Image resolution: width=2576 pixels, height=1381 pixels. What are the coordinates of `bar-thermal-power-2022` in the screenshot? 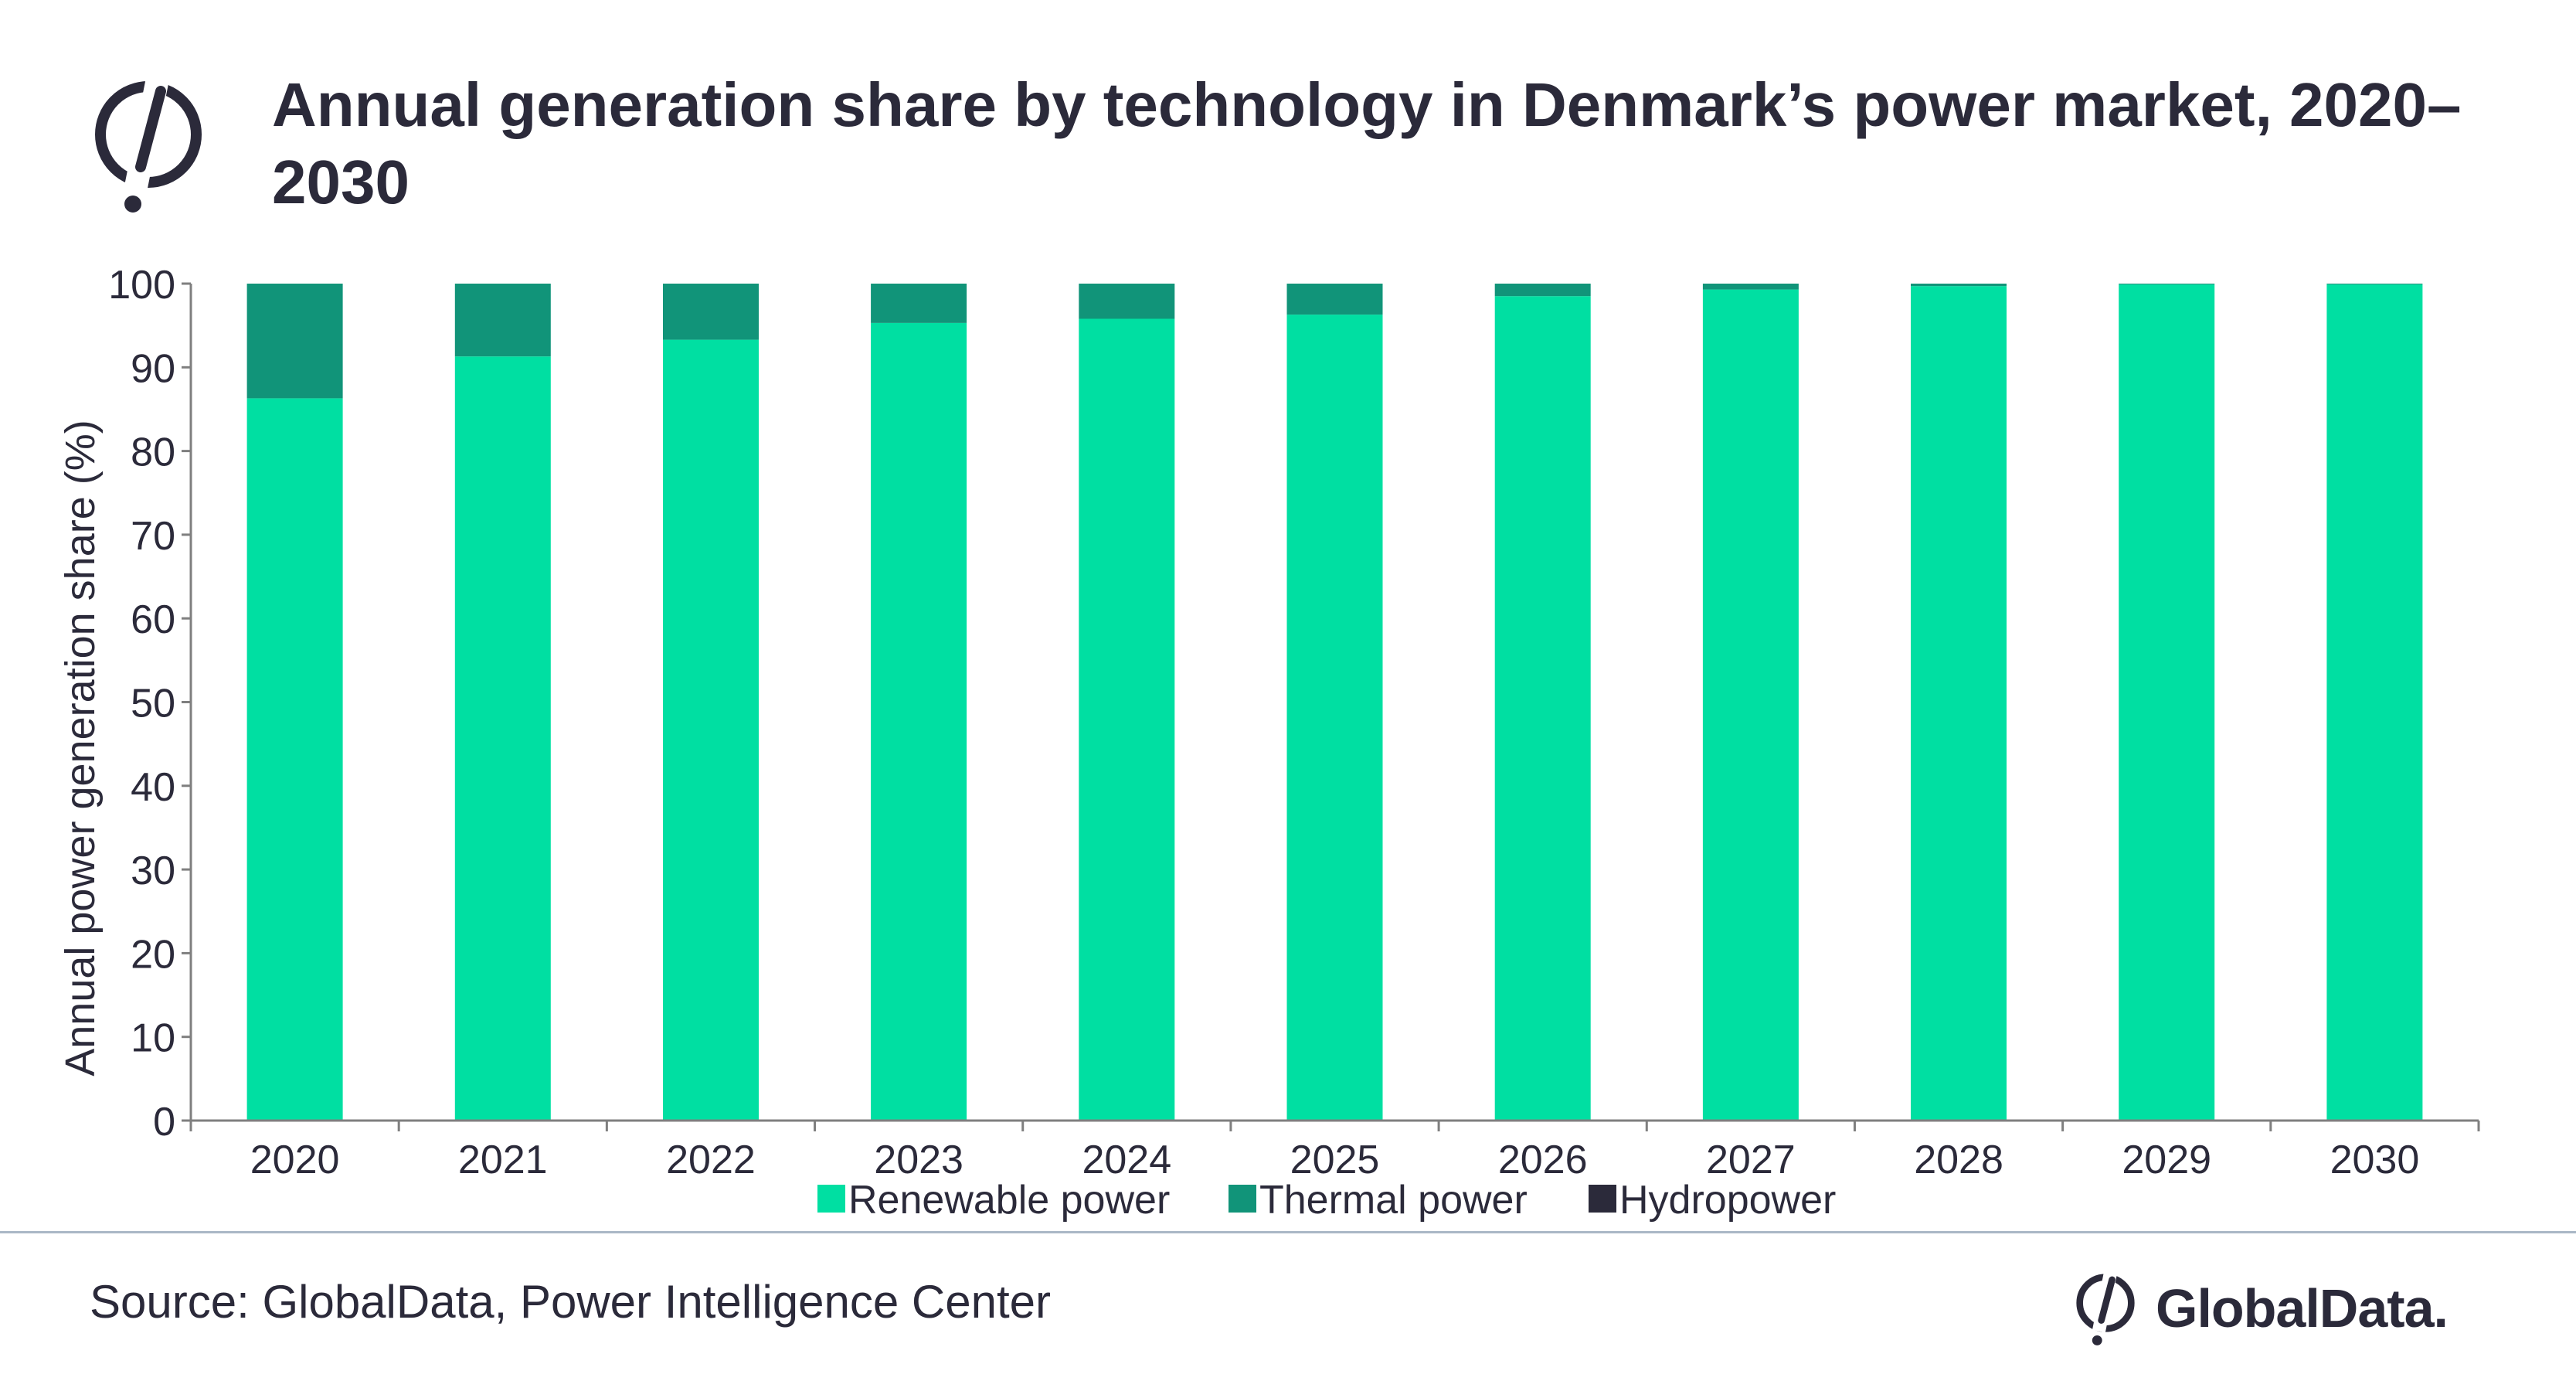 It's located at (711, 312).